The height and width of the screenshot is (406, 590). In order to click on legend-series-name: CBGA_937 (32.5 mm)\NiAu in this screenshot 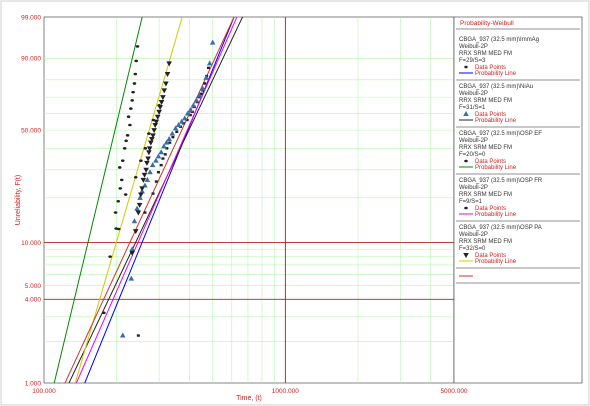, I will do `click(496, 87)`.